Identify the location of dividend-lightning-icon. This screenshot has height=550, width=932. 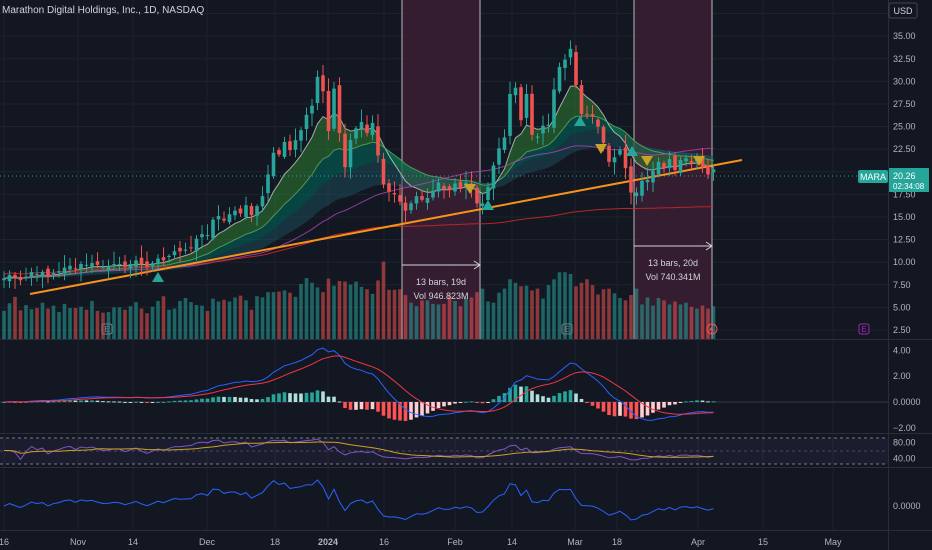
(712, 329).